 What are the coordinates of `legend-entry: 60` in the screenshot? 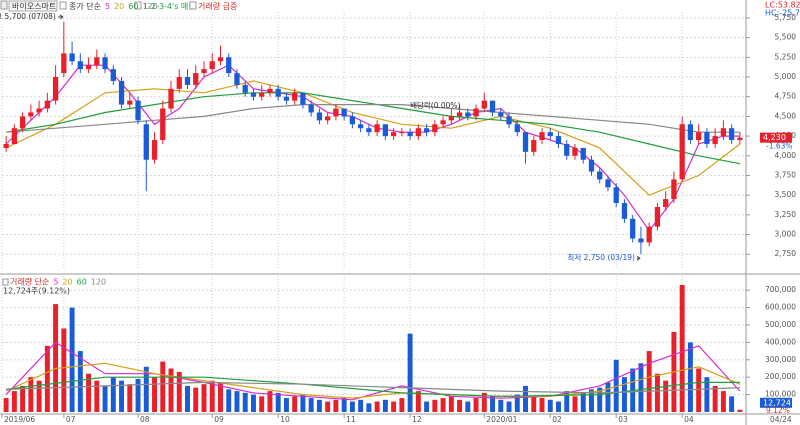 It's located at (133, 6).